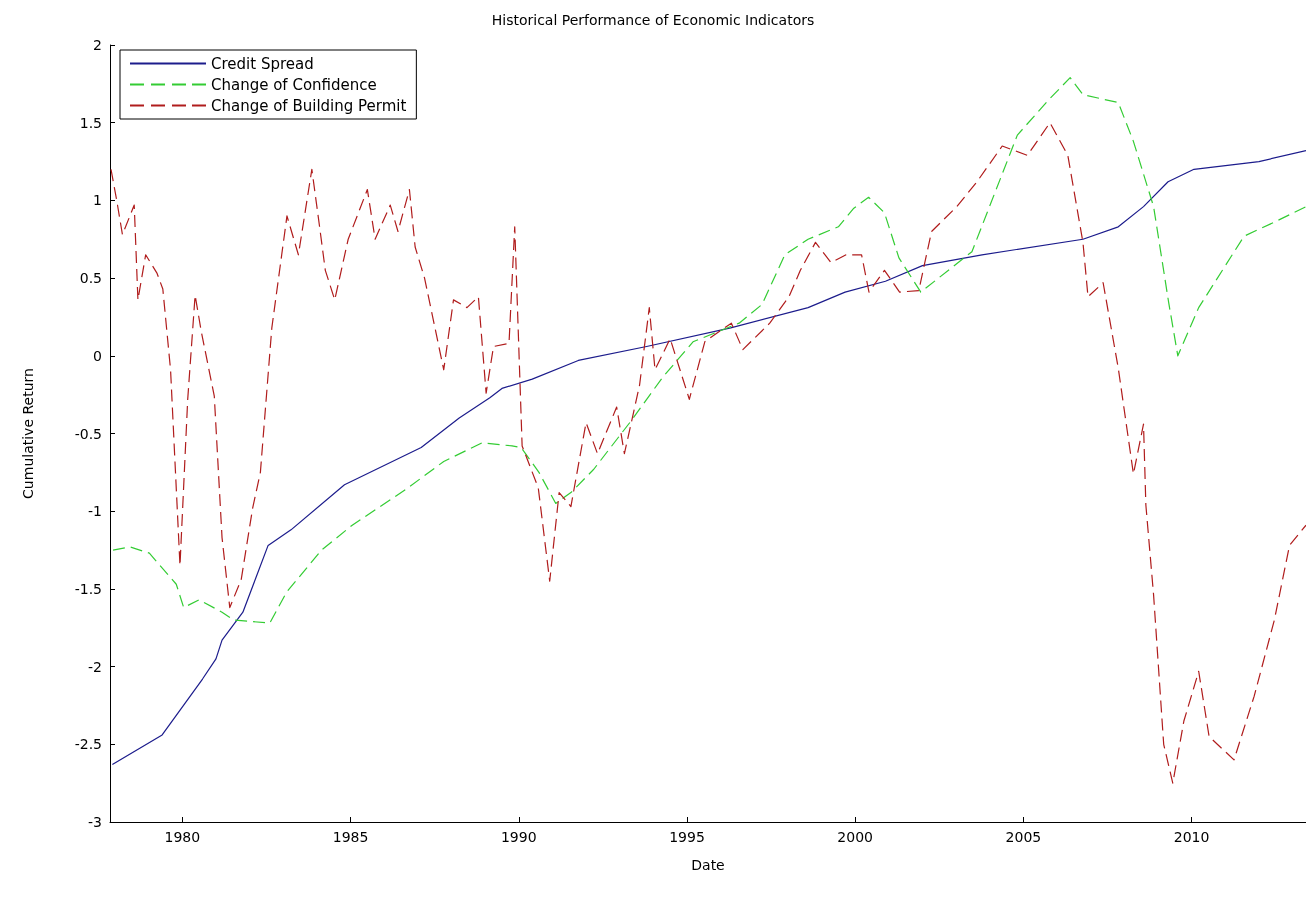  What do you see at coordinates (708, 865) in the screenshot?
I see `x-axis-title: Date` at bounding box center [708, 865].